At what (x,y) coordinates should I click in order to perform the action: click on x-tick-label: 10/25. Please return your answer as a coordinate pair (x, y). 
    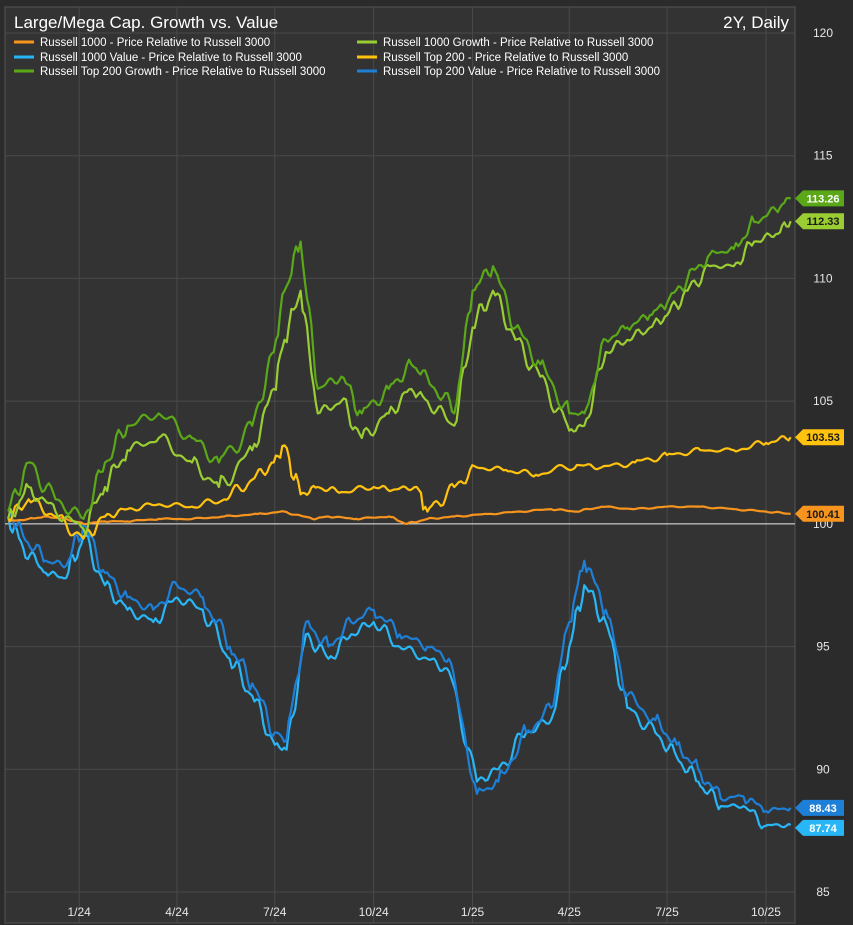
    Looking at the image, I should click on (766, 912).